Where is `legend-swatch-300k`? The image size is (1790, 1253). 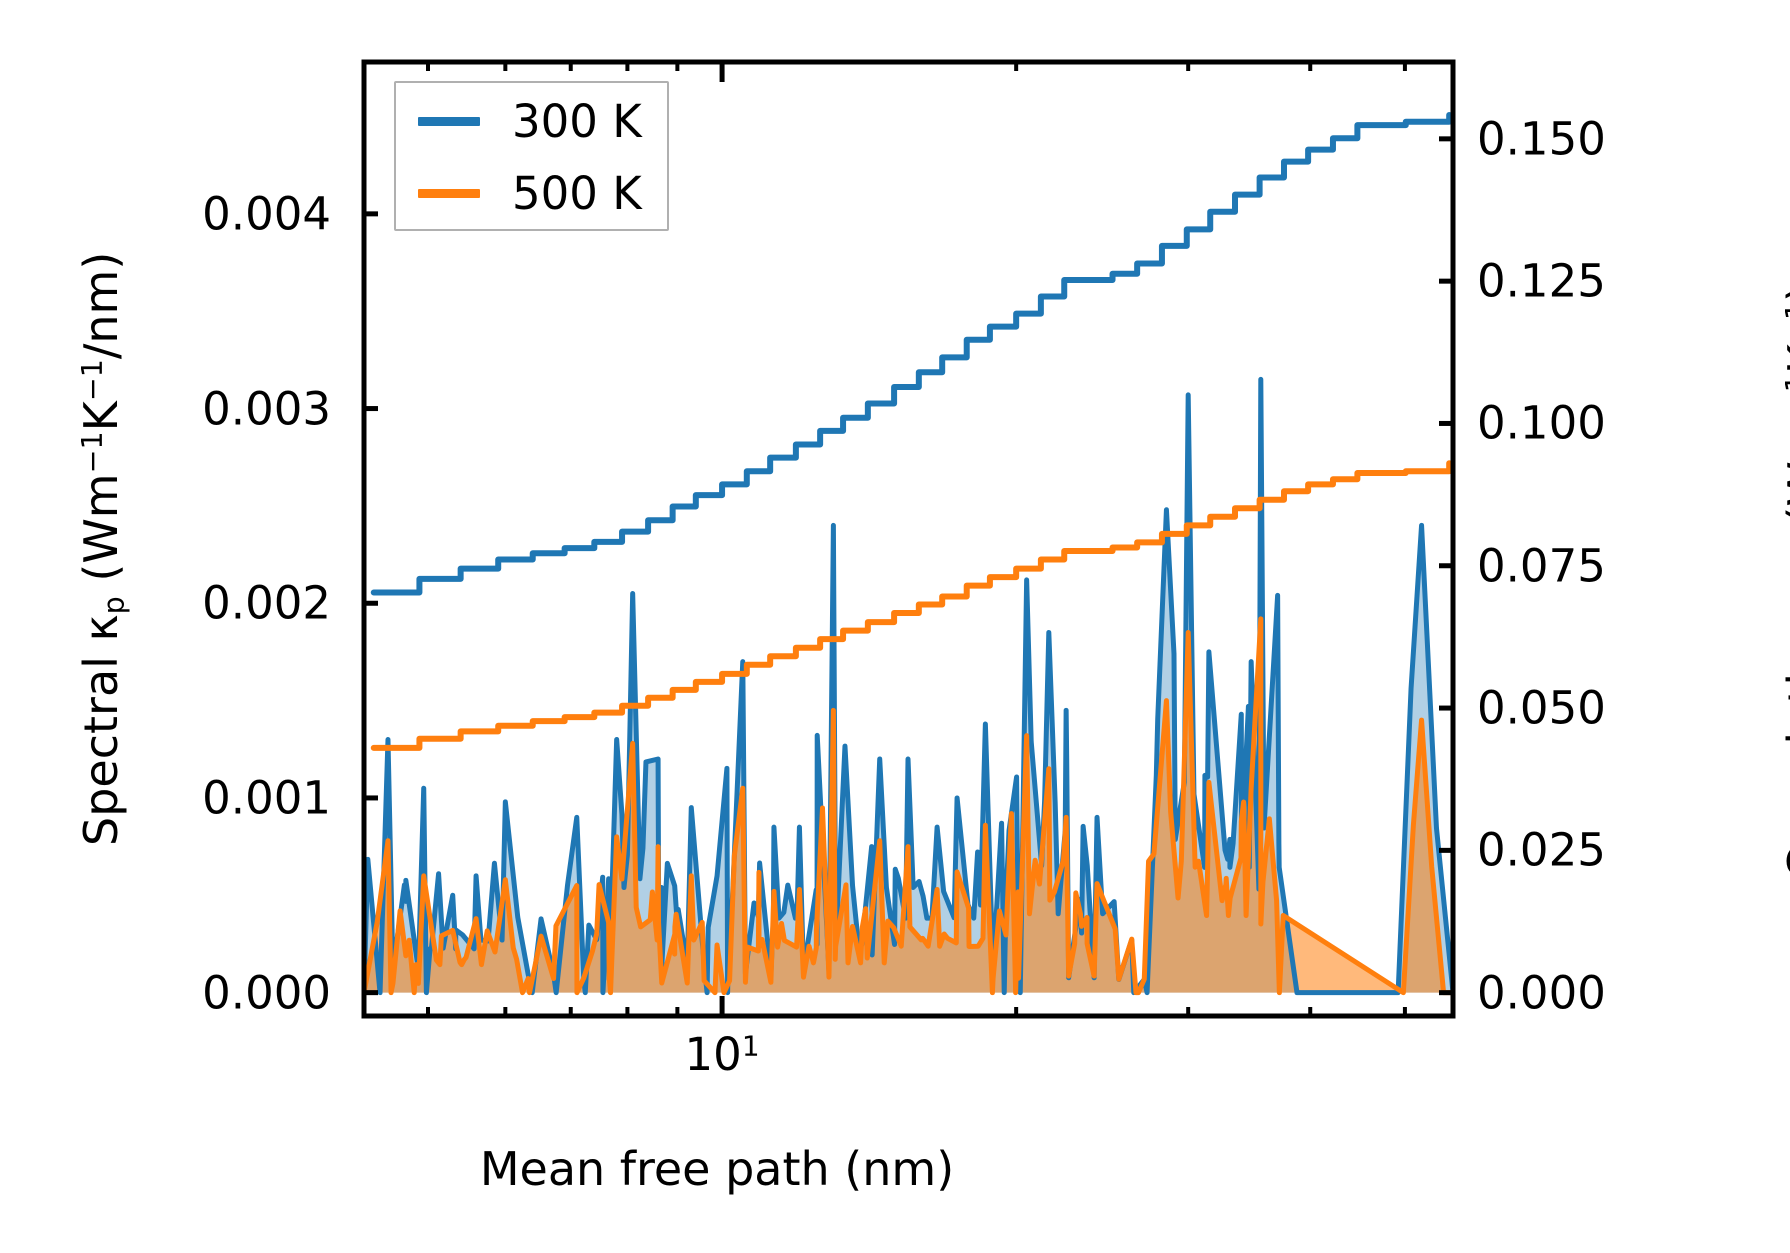
legend-swatch-300k is located at coordinates (449, 121).